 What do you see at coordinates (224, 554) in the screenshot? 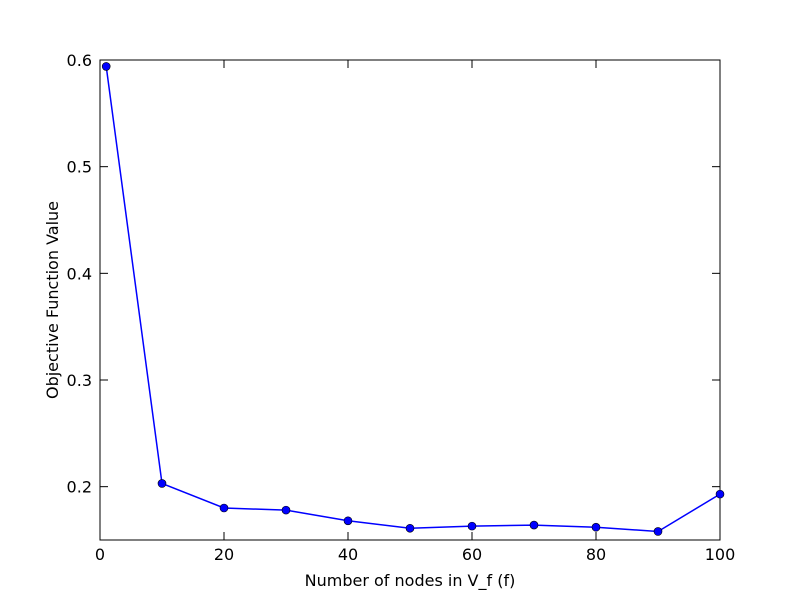
I see `x-tick-label: 20` at bounding box center [224, 554].